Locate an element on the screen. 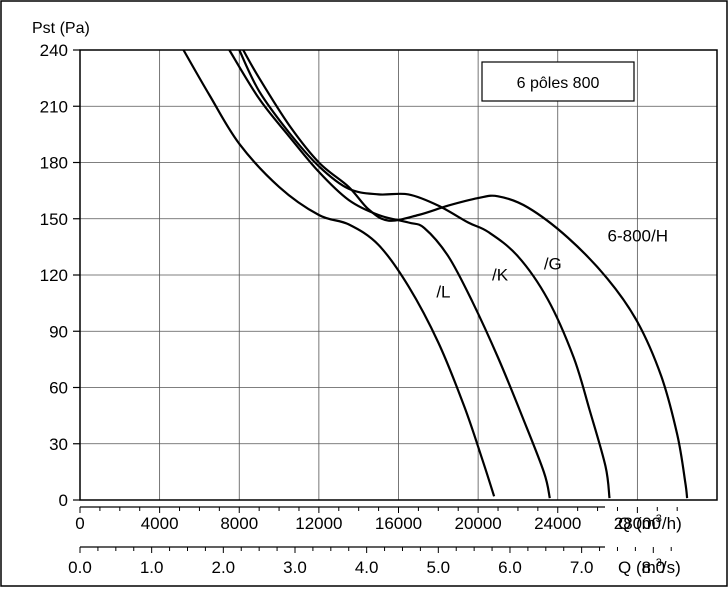 The height and width of the screenshot is (592, 728). x-tick-label: 12000 is located at coordinates (318, 523).